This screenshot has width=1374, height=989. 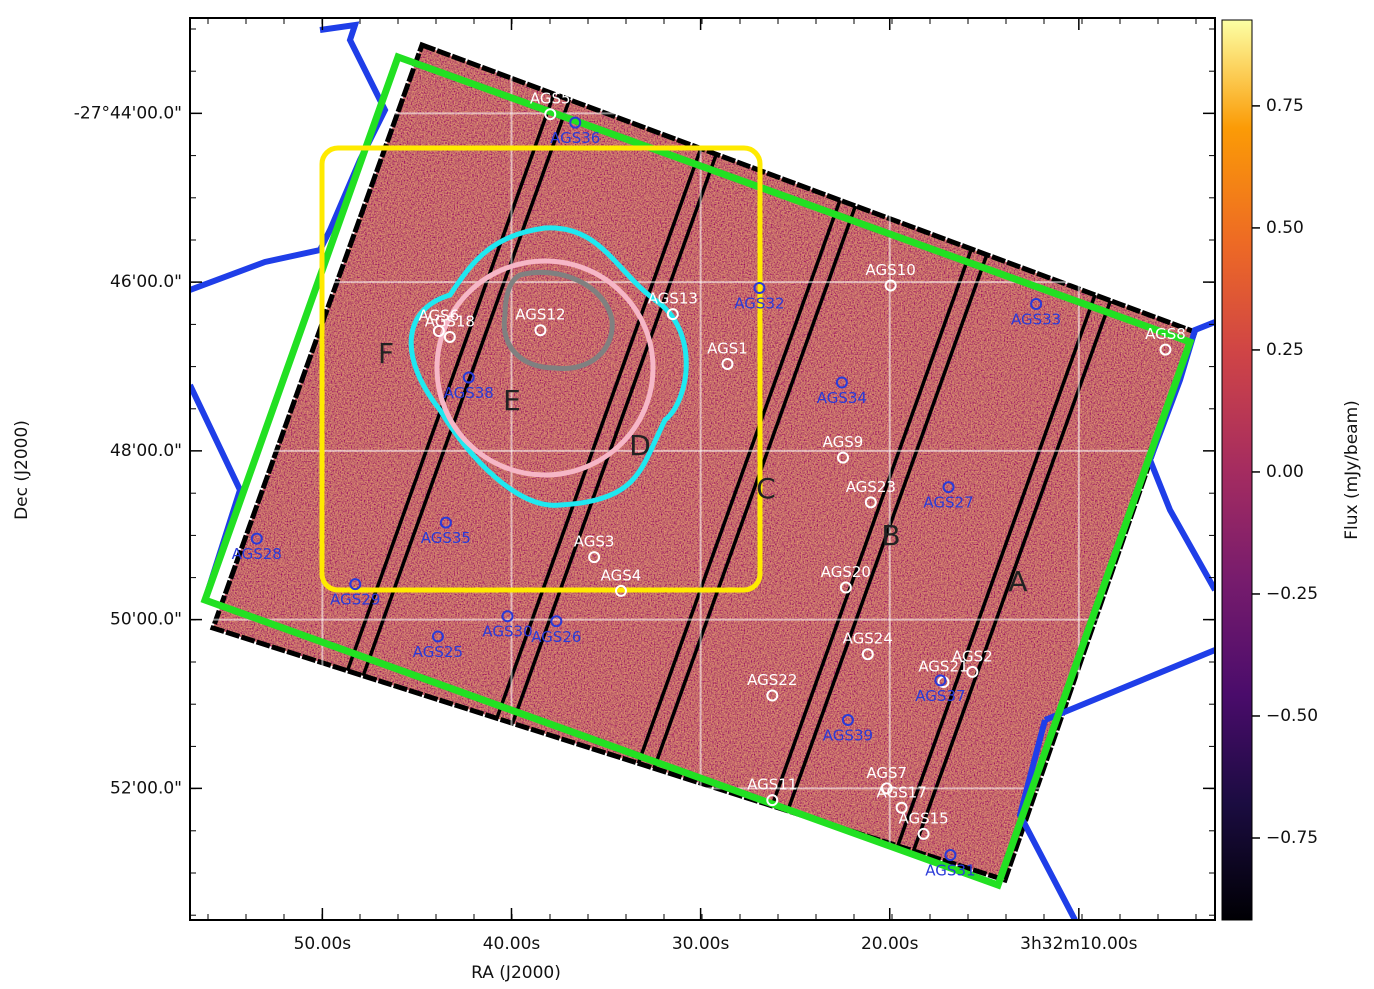 What do you see at coordinates (759, 304) in the screenshot?
I see `source-label: AGS32` at bounding box center [759, 304].